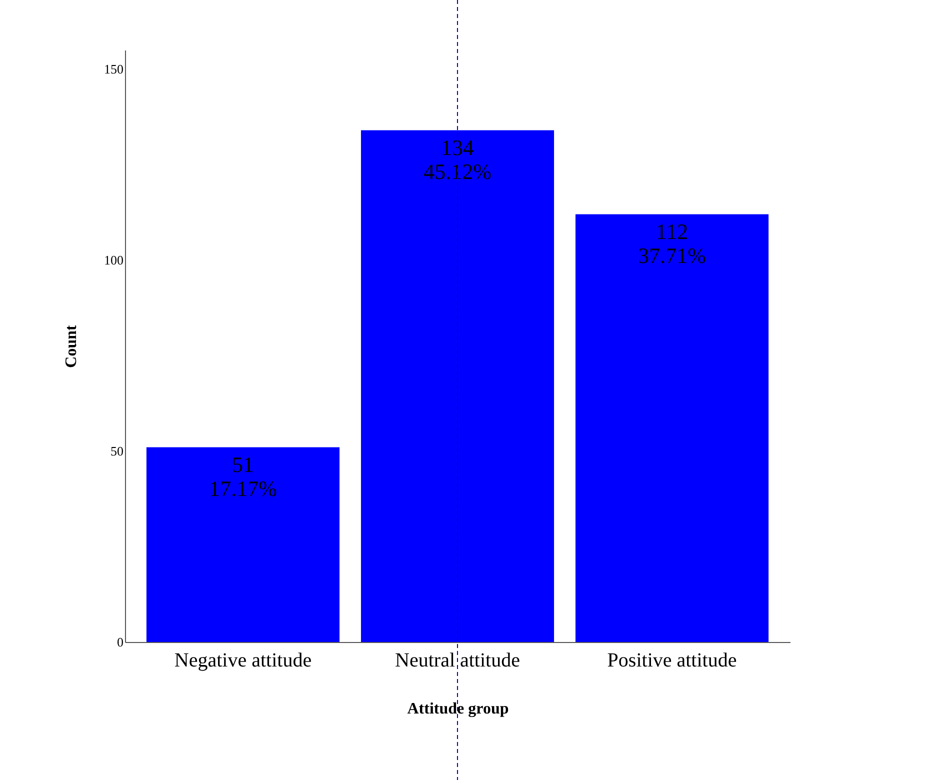  Describe the element at coordinates (457, 661) in the screenshot. I see `x-tick-label: Neutral attitude` at that location.